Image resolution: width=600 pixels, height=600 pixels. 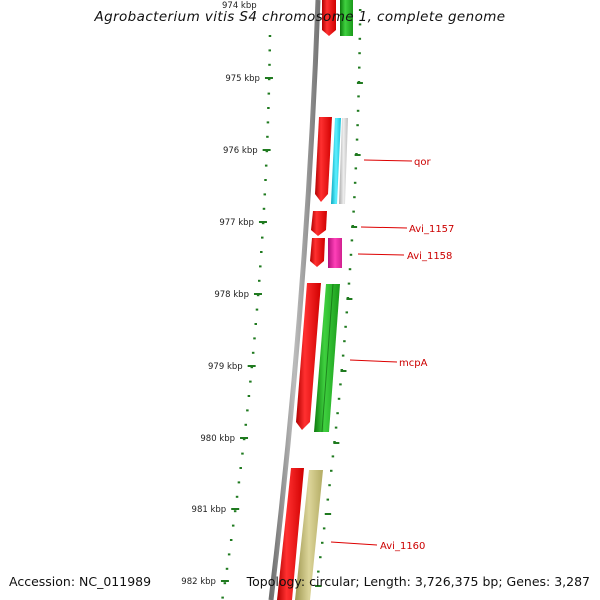 I want to click on tick-label: 975 kbp, so click(x=242, y=79).